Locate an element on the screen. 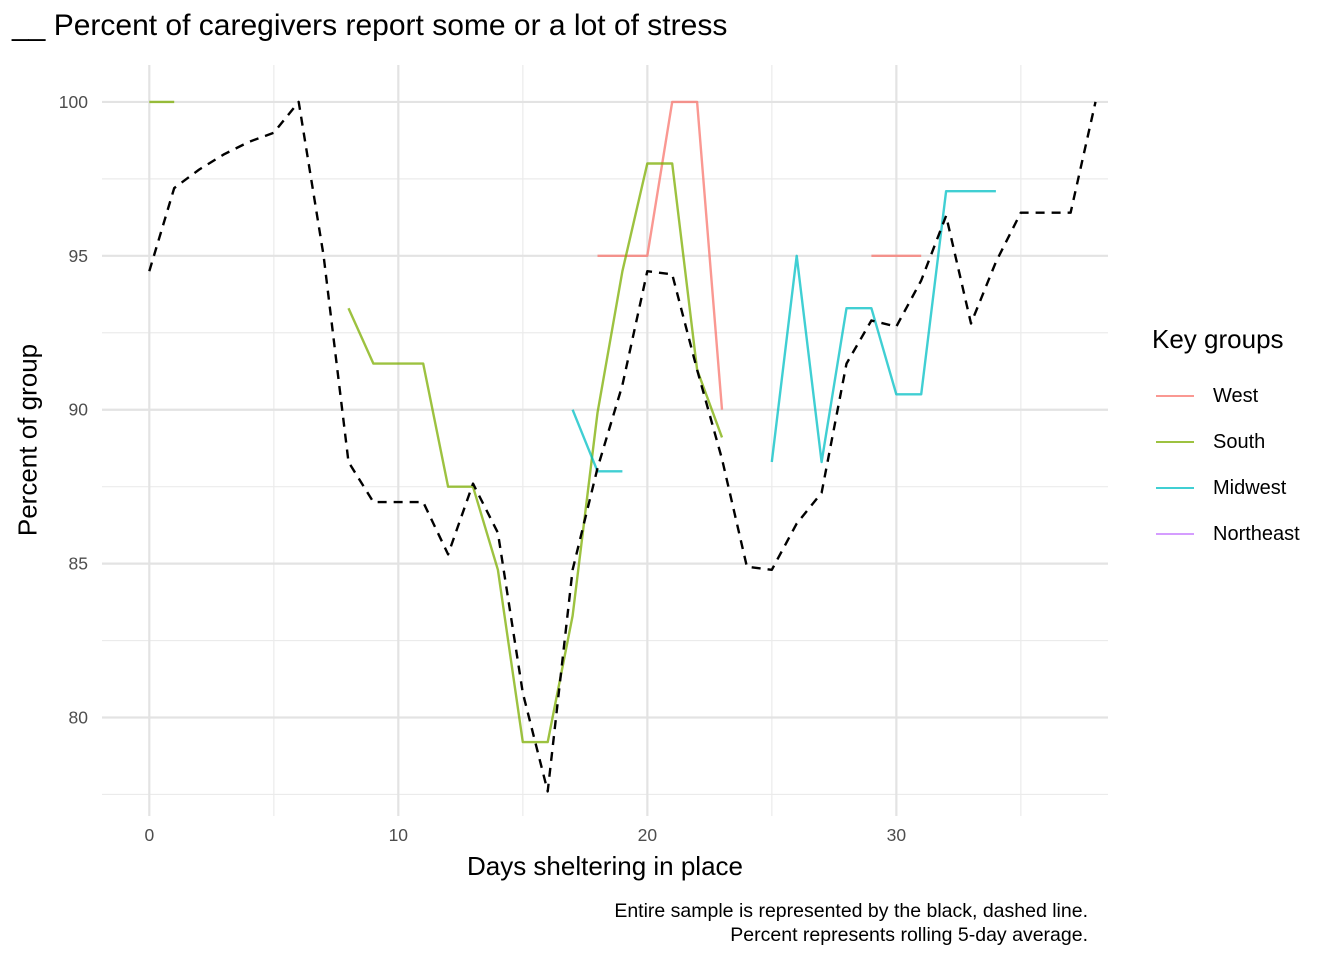  legend-key-midwest is located at coordinates (1175, 488).